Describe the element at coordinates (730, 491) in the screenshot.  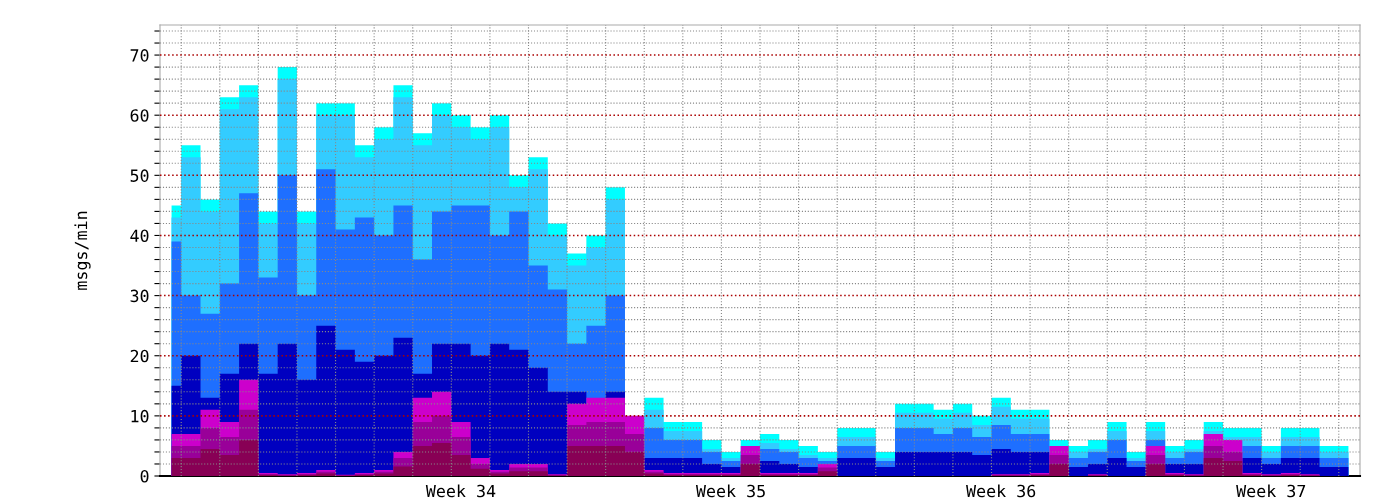
I see `x-tick-label: Week 35` at that location.